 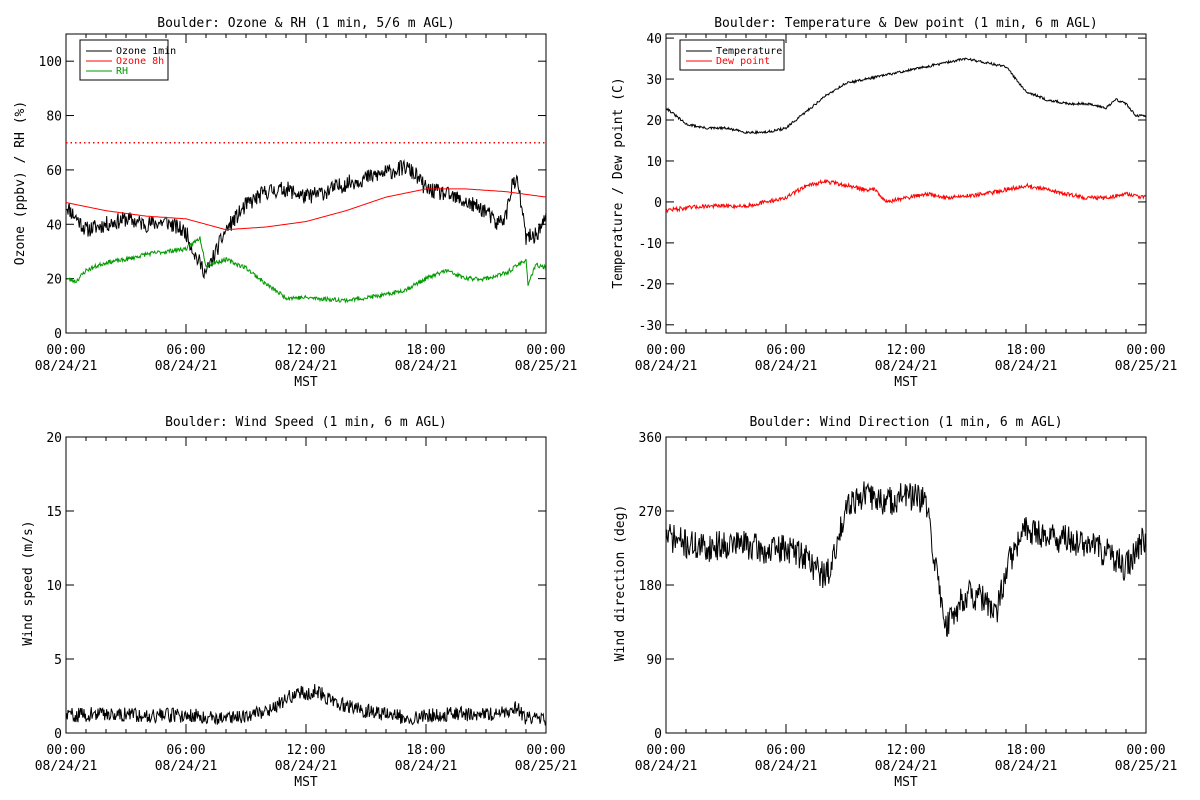 What do you see at coordinates (54, 171) in the screenshot?
I see `y-tick-label: 60` at bounding box center [54, 171].